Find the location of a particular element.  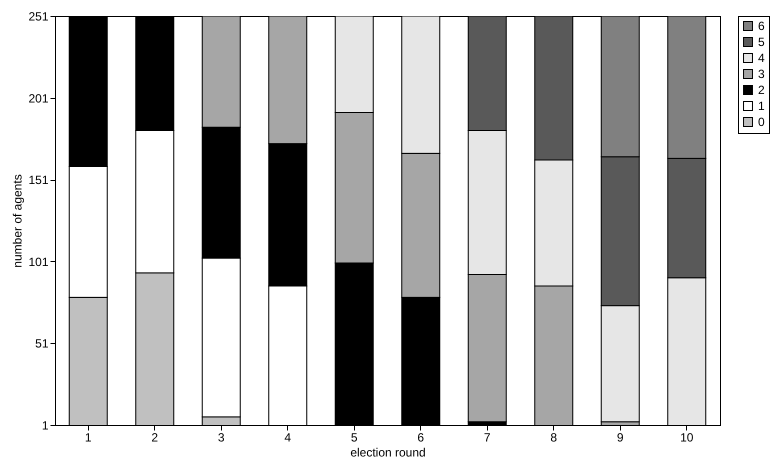

x-tick-label: 7 is located at coordinates (487, 437).